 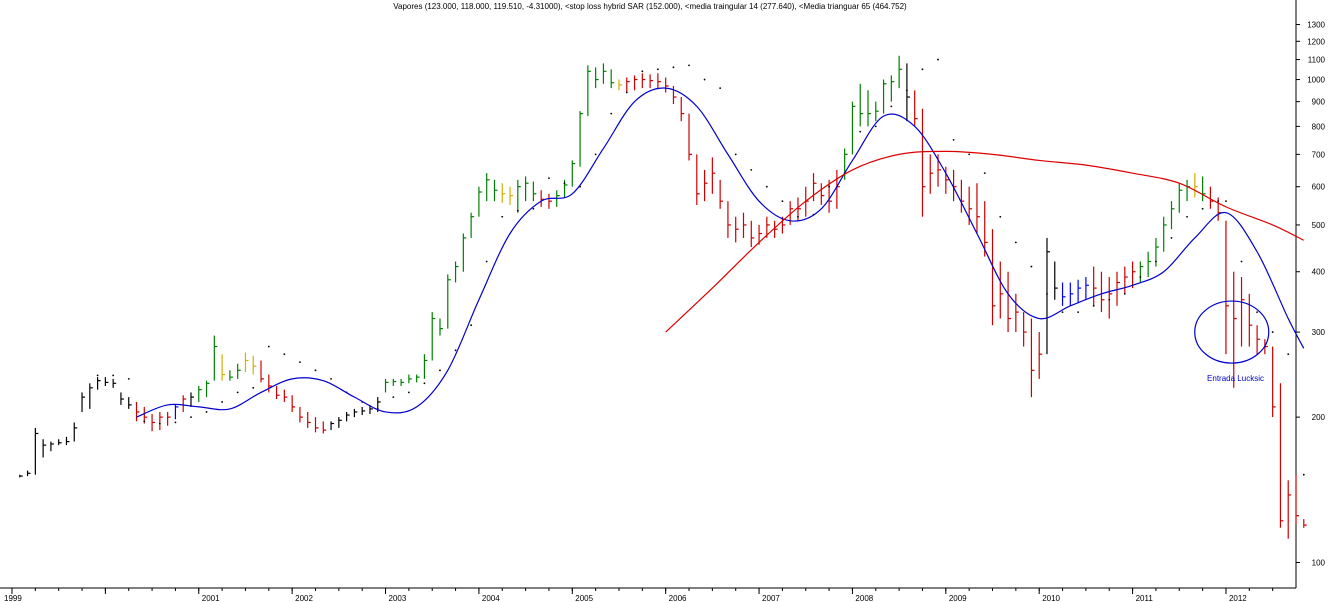 I want to click on x-tick-label: 1999, so click(x=13, y=598).